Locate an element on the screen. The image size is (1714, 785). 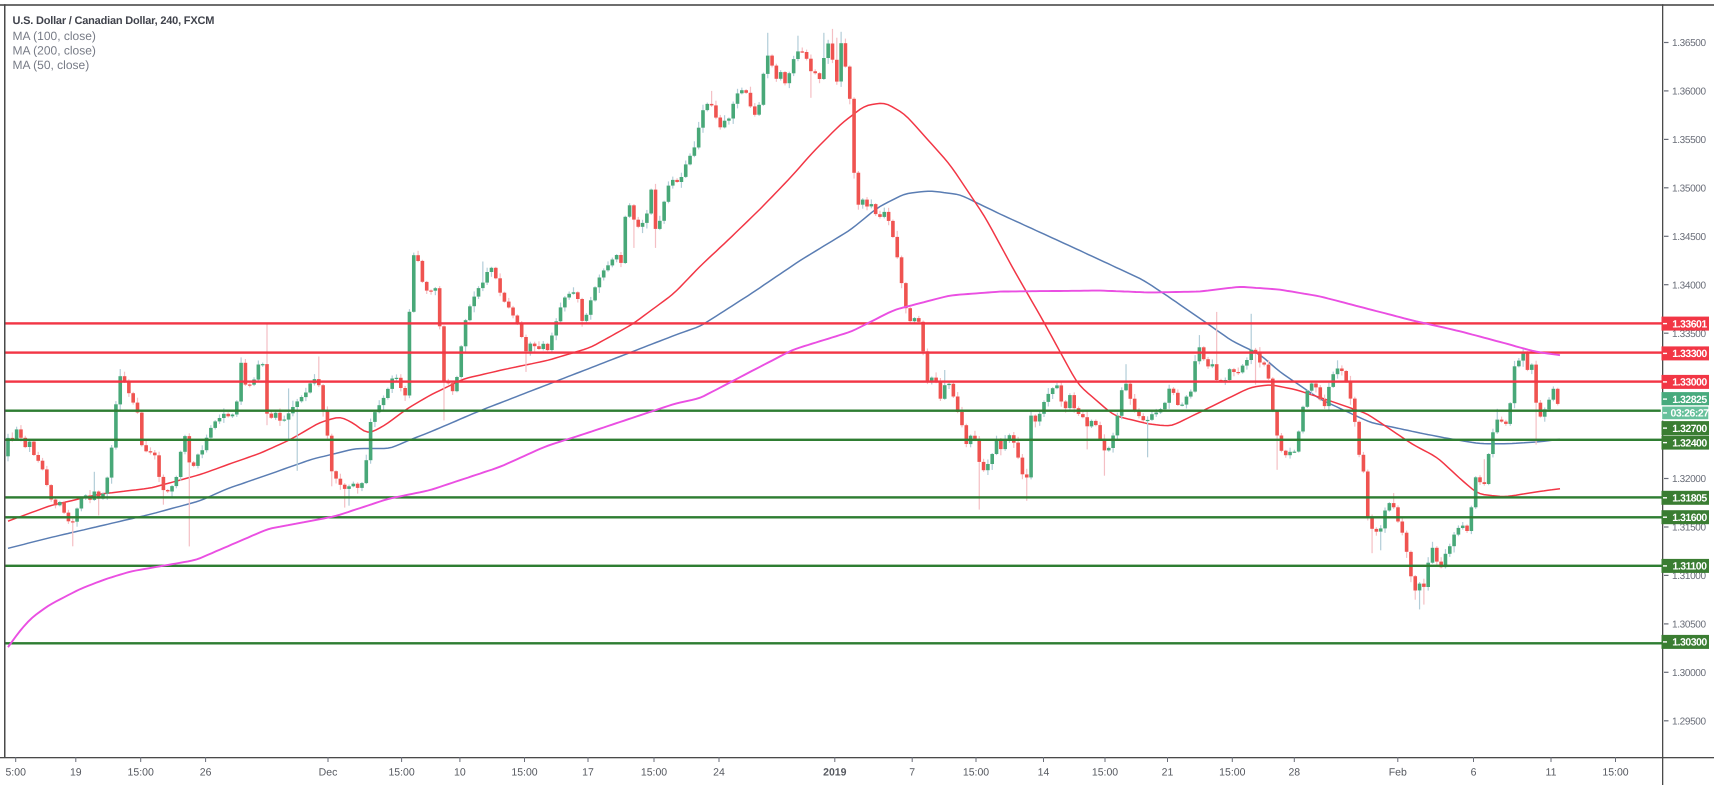
svg-text: 17 is located at coordinates (588, 773).